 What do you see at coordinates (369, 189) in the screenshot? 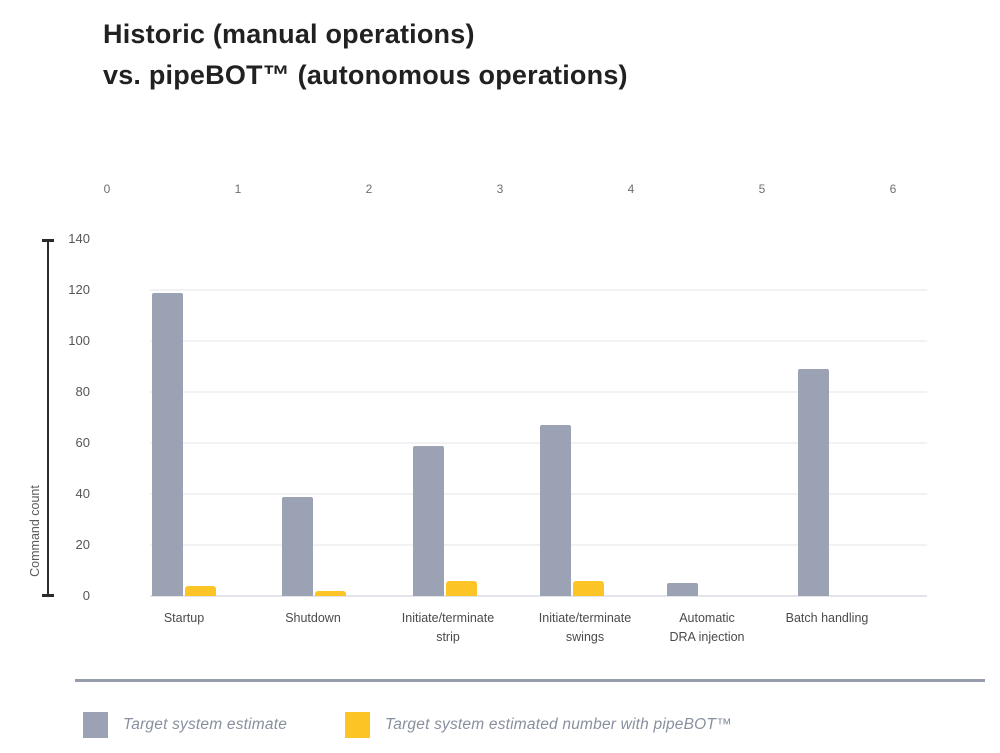
I see `top-axis-tick-2: 2` at bounding box center [369, 189].